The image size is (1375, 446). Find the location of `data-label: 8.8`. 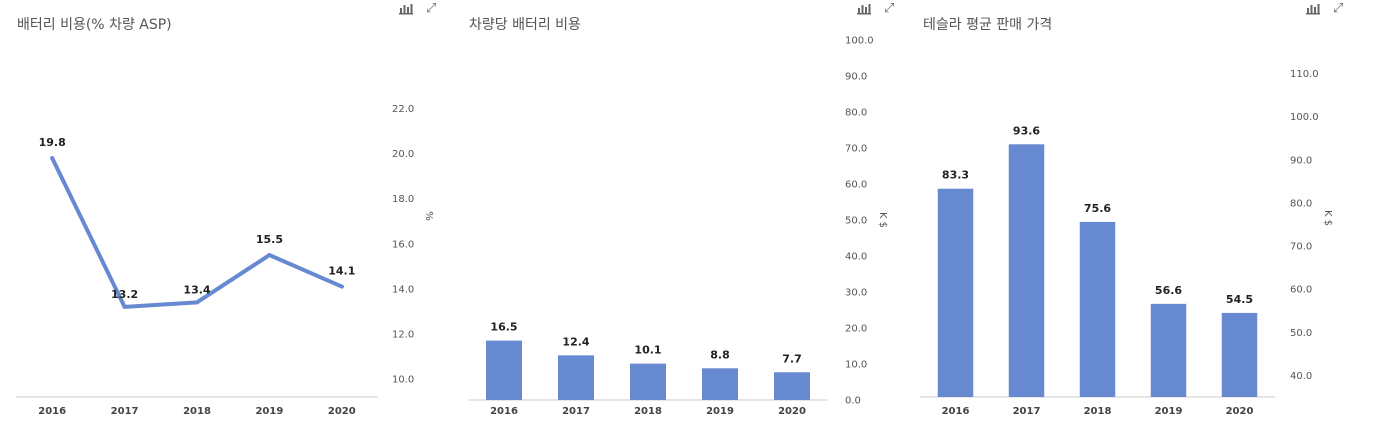

data-label: 8.8 is located at coordinates (720, 354).